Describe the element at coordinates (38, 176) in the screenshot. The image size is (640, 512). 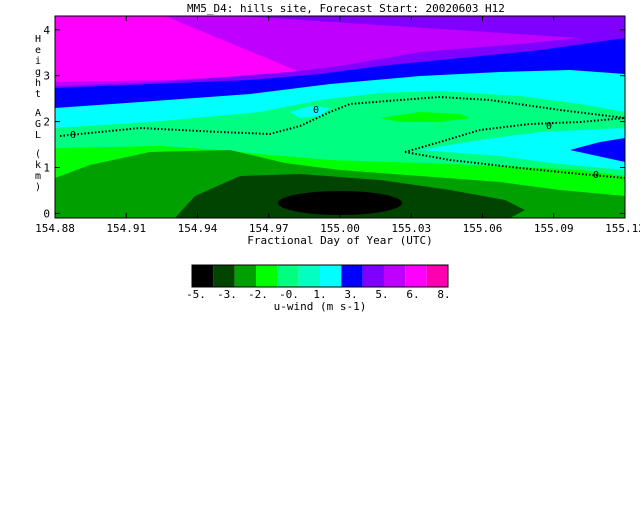
I see `y-axis-label-char: m` at that location.